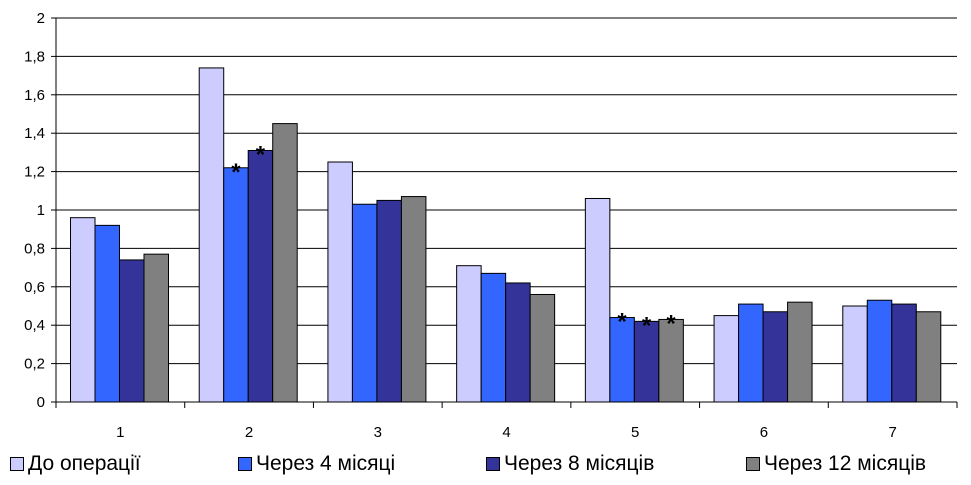  Describe the element at coordinates (41, 18) in the screenshot. I see `y-tick-label: 2` at that location.